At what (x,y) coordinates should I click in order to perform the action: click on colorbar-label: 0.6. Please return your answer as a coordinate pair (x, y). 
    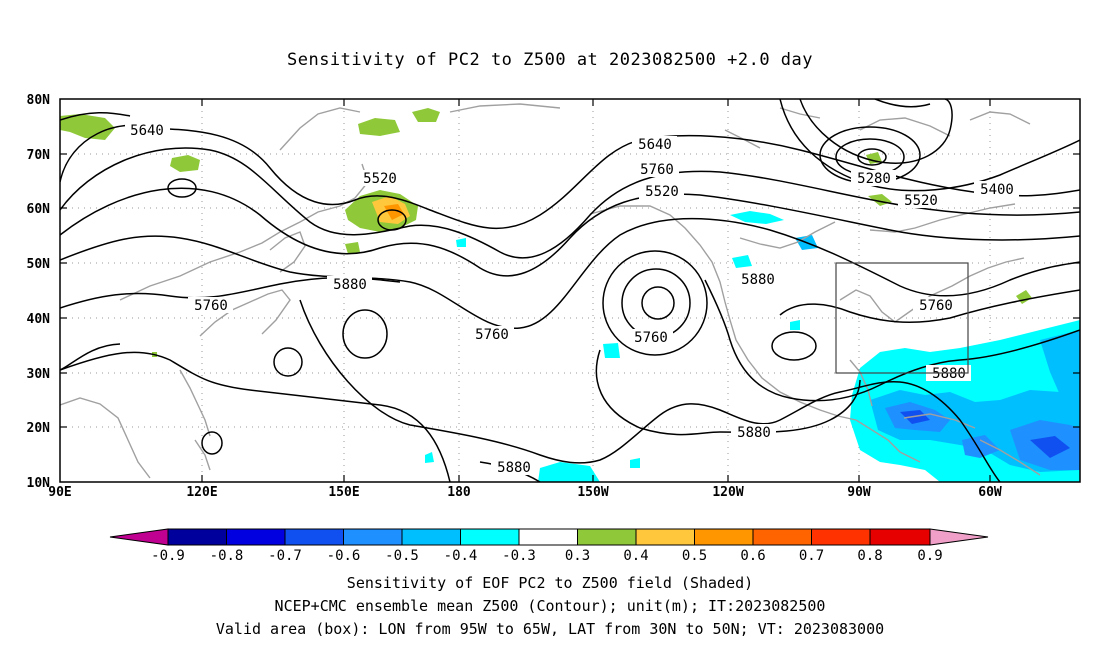
    Looking at the image, I should click on (752, 556).